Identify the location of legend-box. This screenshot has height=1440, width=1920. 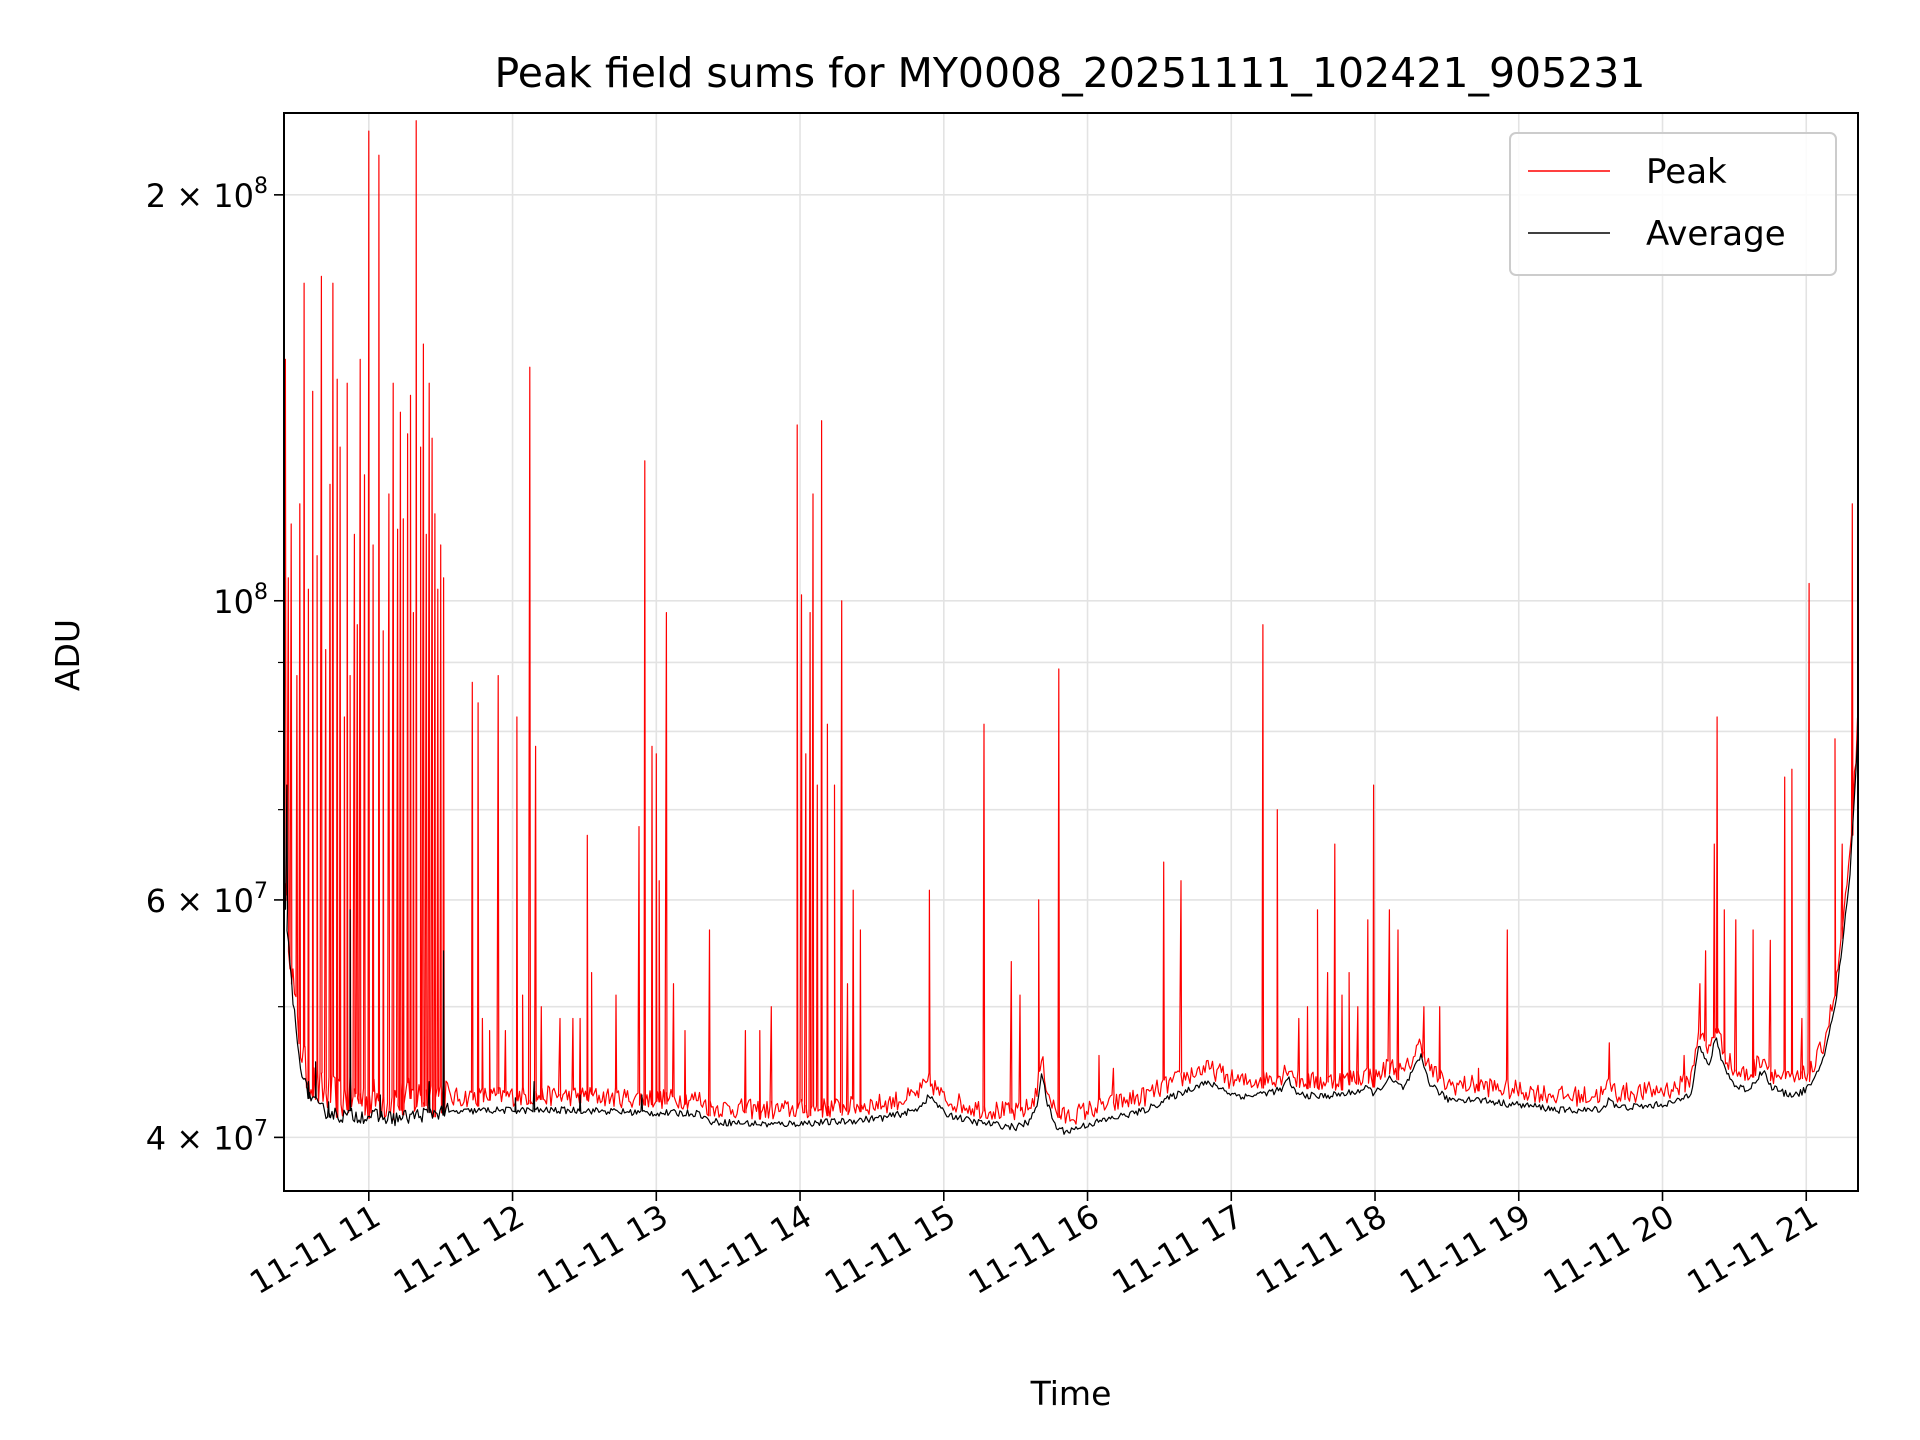
(1673, 204).